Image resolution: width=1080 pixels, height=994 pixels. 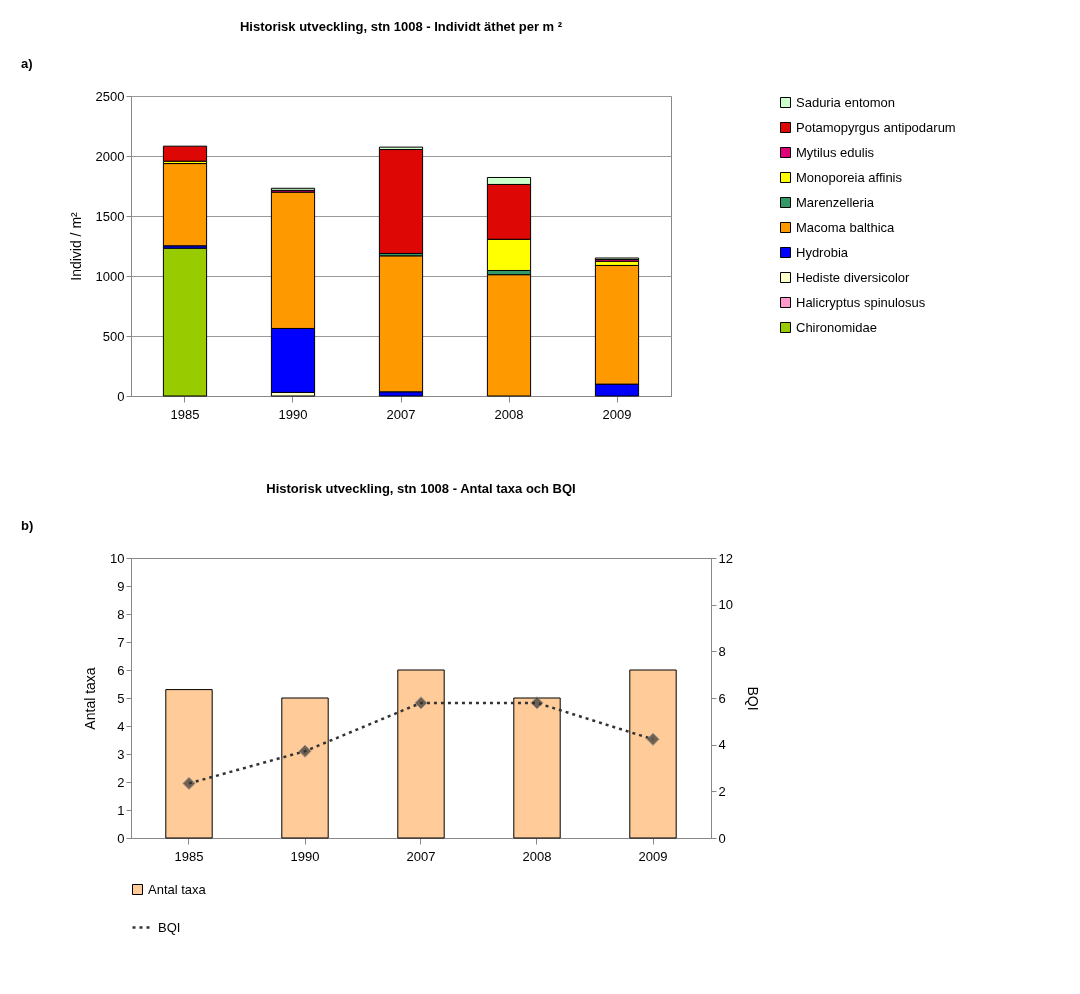 What do you see at coordinates (121, 782) in the screenshot?
I see `y-tick-label: 2` at bounding box center [121, 782].